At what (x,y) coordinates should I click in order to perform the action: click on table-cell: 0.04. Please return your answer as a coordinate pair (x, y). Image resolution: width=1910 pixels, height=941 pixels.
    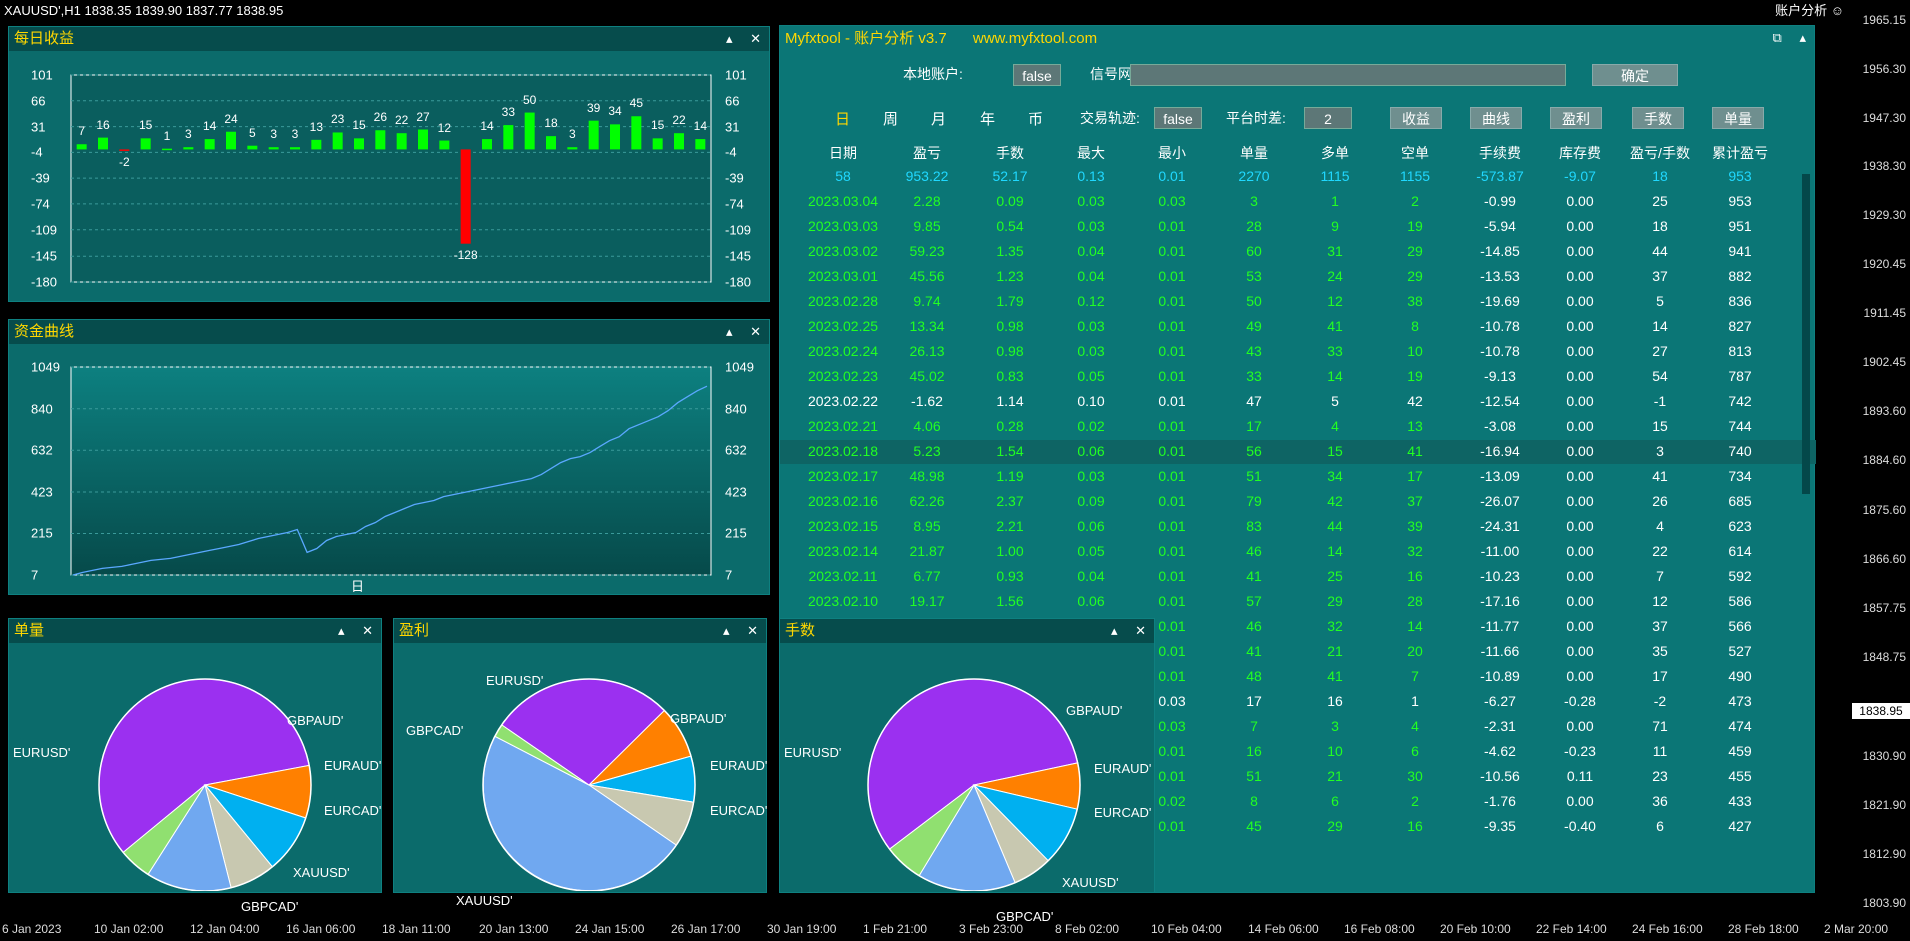
    Looking at the image, I should click on (1091, 576).